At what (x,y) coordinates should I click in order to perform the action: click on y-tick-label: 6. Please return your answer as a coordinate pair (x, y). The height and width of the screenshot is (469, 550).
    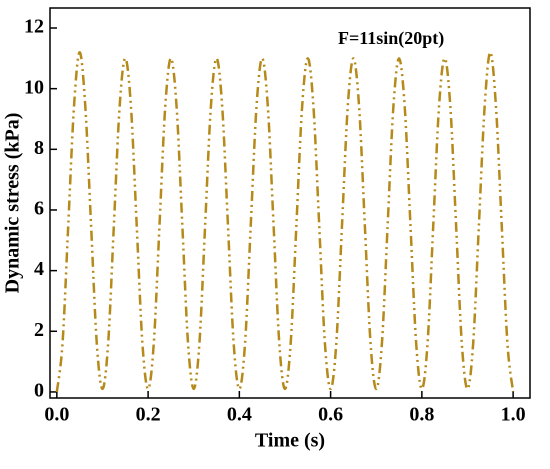
    Looking at the image, I should click on (39, 209).